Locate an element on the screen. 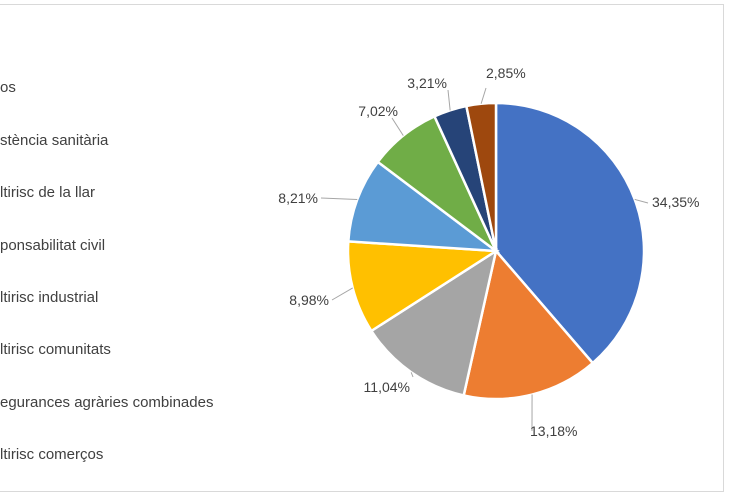 This screenshot has height=500, width=730. legend-label: stència sanitària is located at coordinates (54, 140).